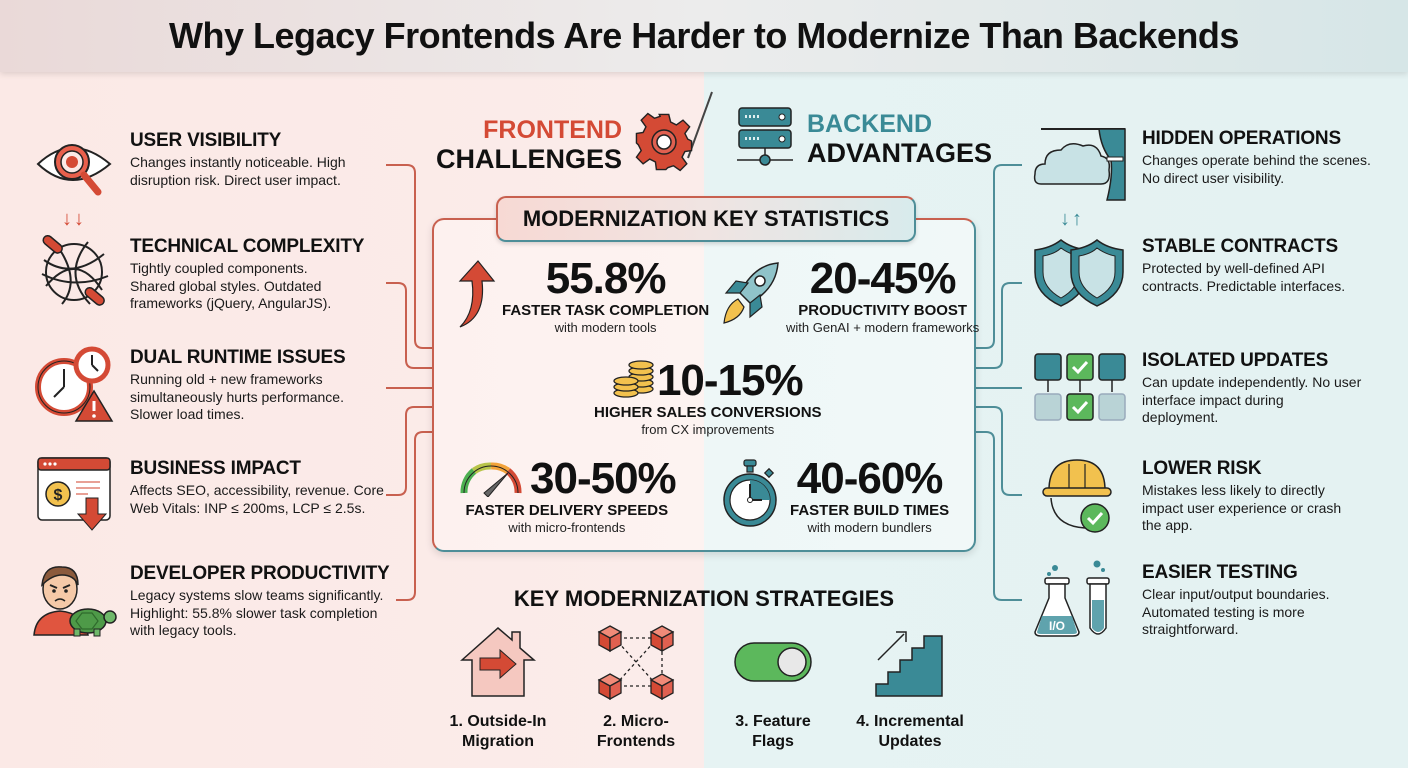  I want to click on stat-sub: with modern tools, so click(605, 327).